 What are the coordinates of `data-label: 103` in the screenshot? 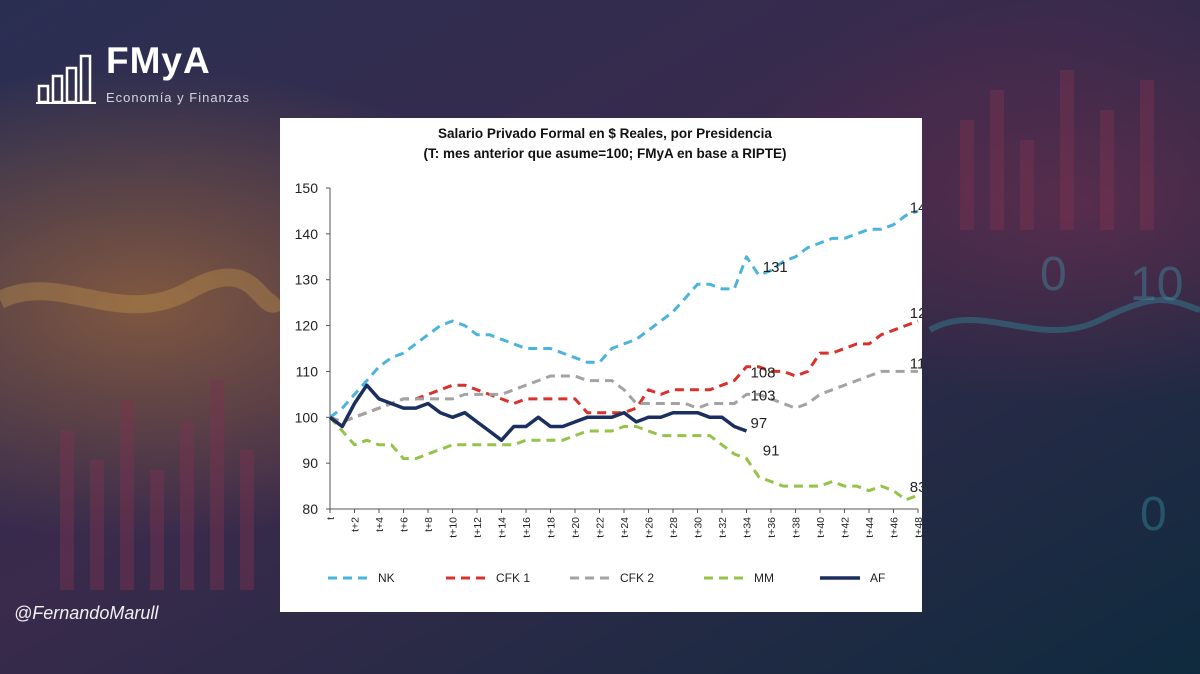 It's located at (763, 396).